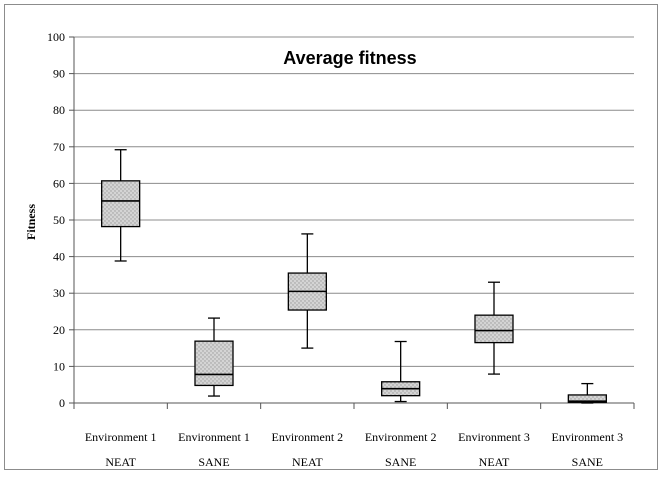 The height and width of the screenshot is (477, 664). Describe the element at coordinates (59, 257) in the screenshot. I see `y-tick-label: 40` at that location.